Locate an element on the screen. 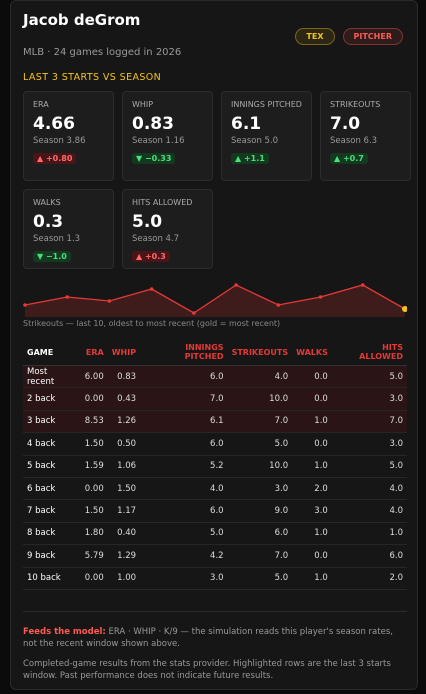  table-cell: 8.53 is located at coordinates (94, 422).